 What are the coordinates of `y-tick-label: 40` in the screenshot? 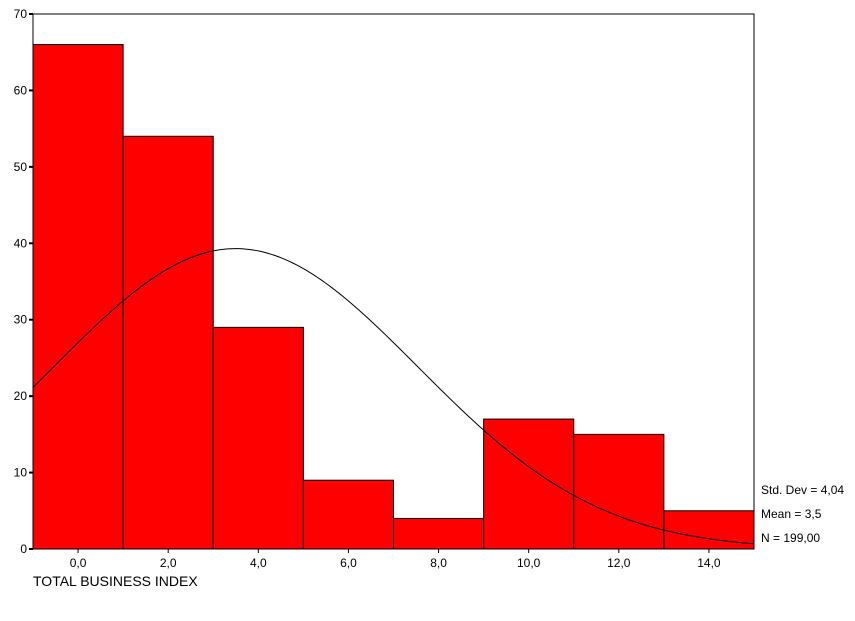 It's located at (21, 243).